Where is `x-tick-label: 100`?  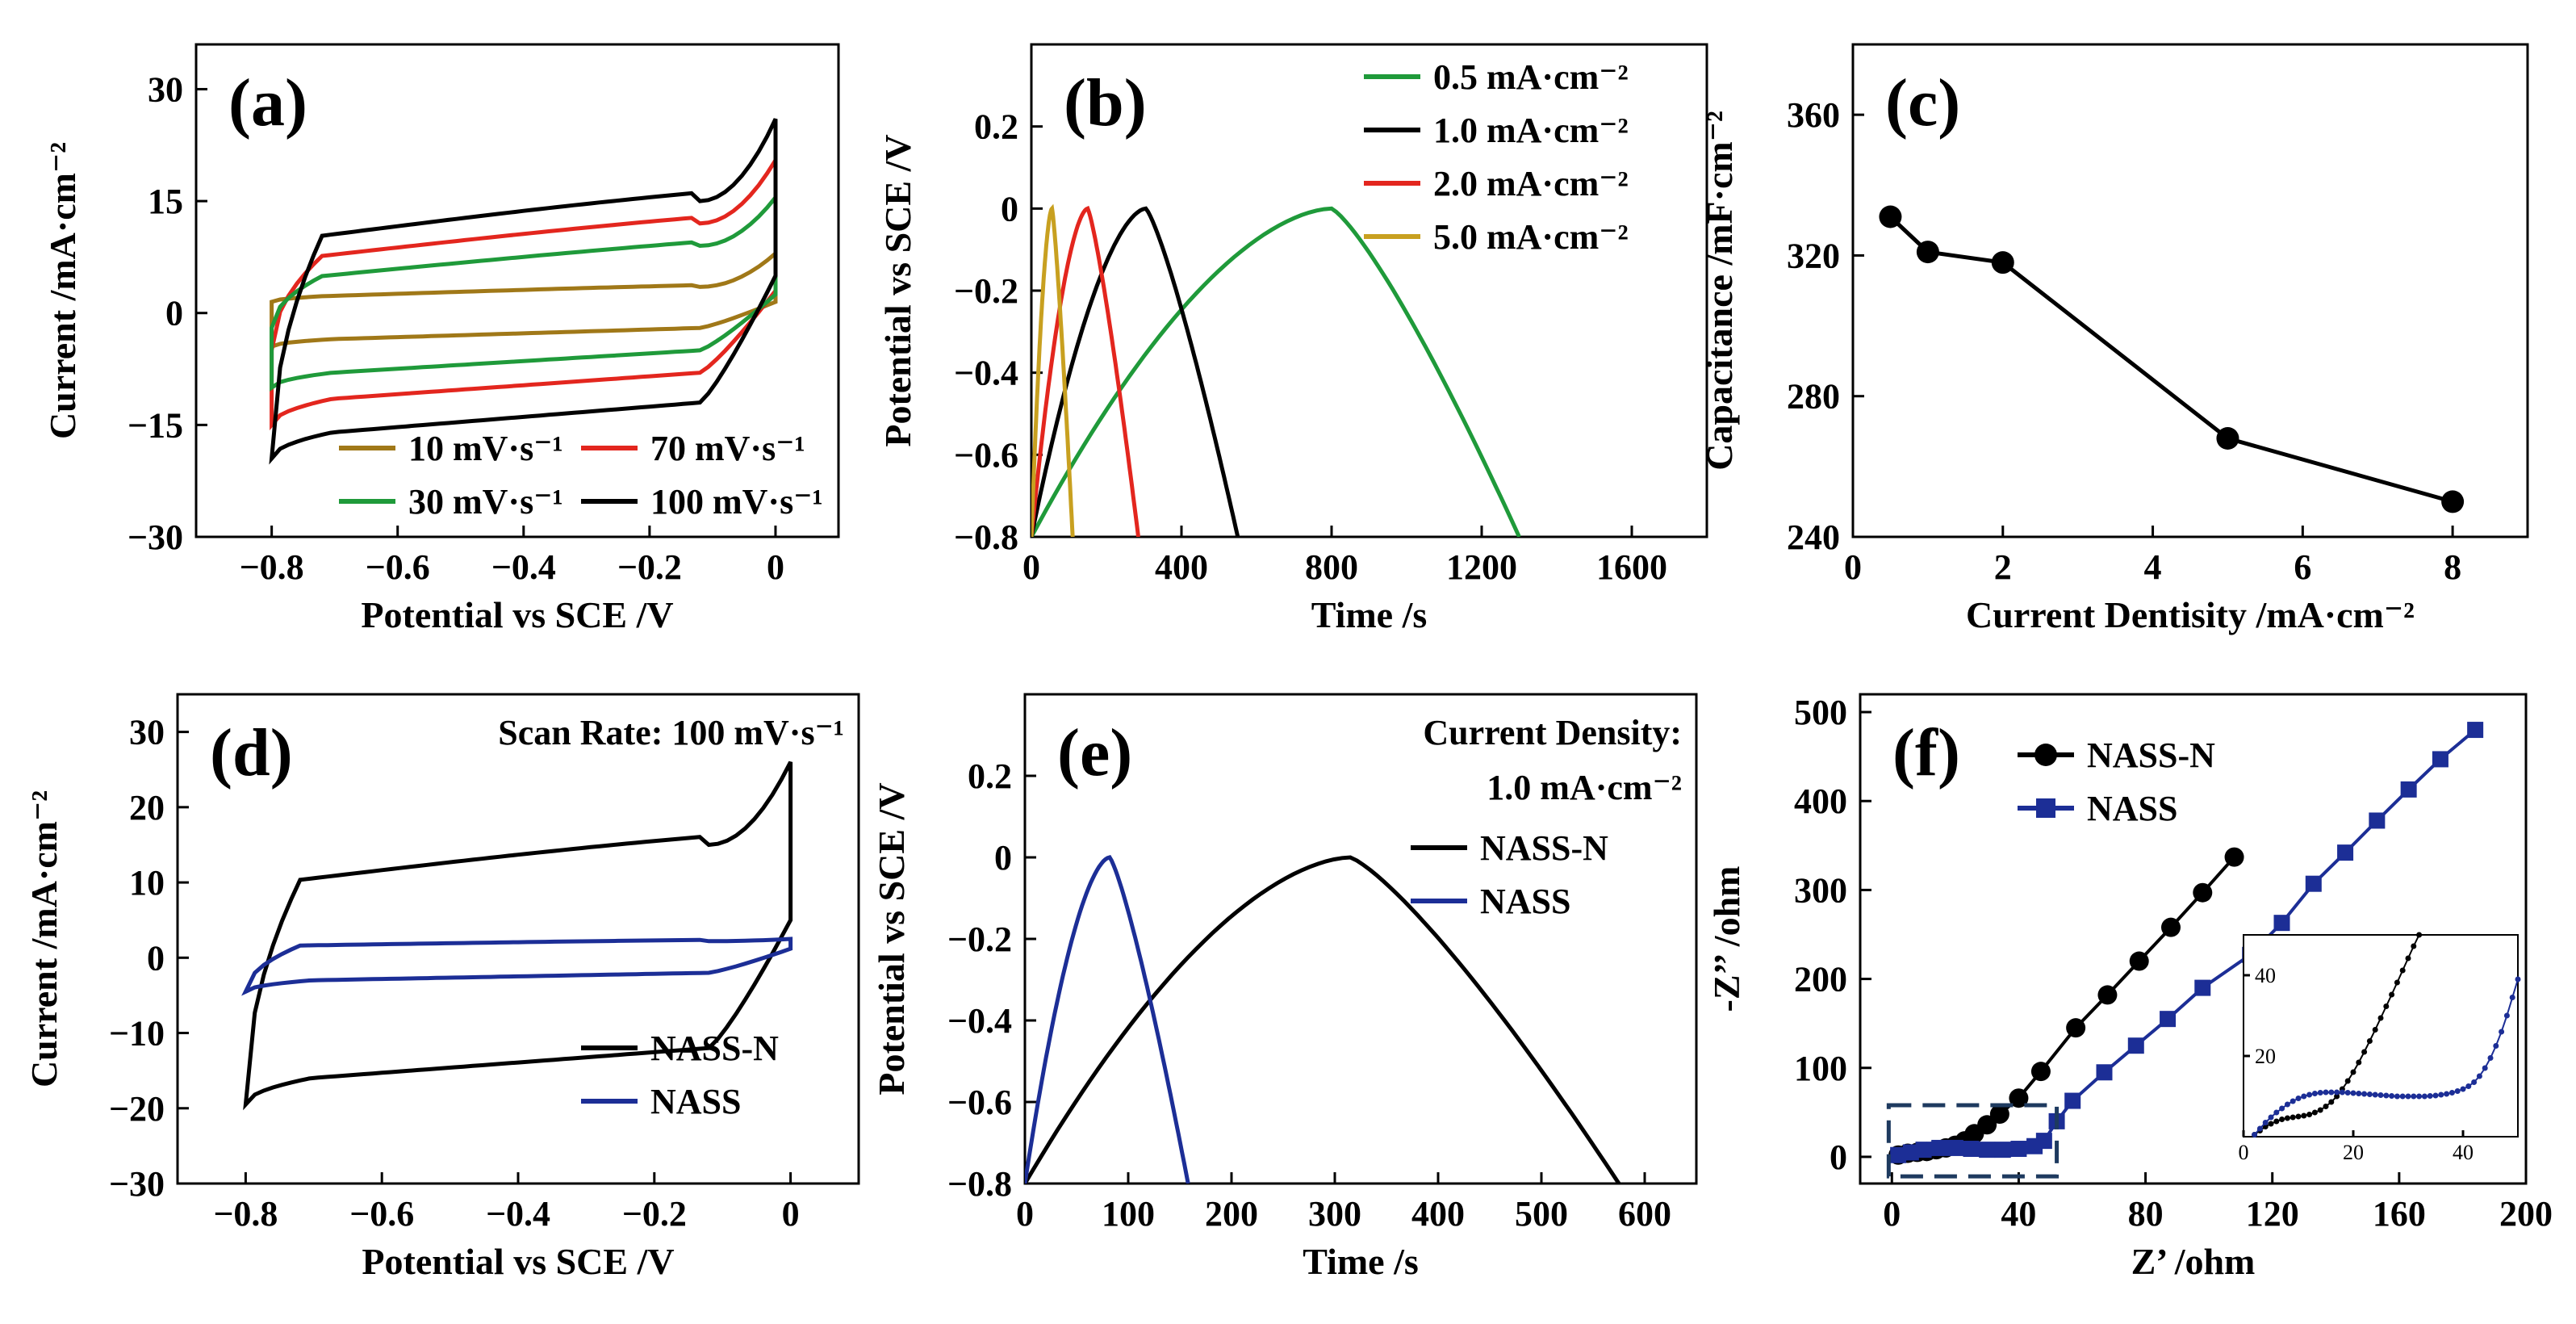
x-tick-label: 100 is located at coordinates (1128, 1214).